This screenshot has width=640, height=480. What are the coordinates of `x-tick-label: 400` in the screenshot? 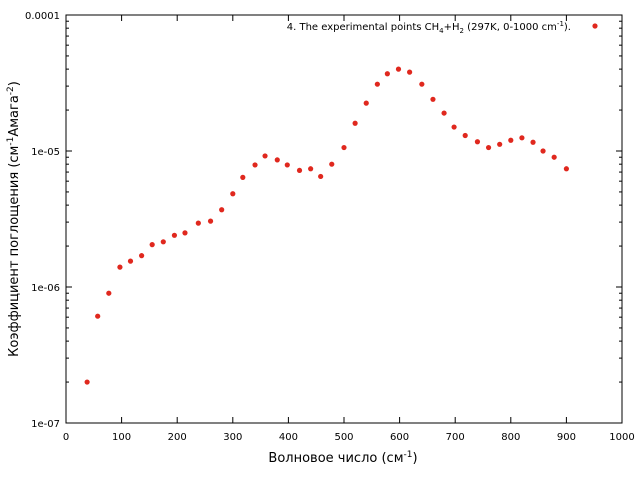 It's located at (288, 437).